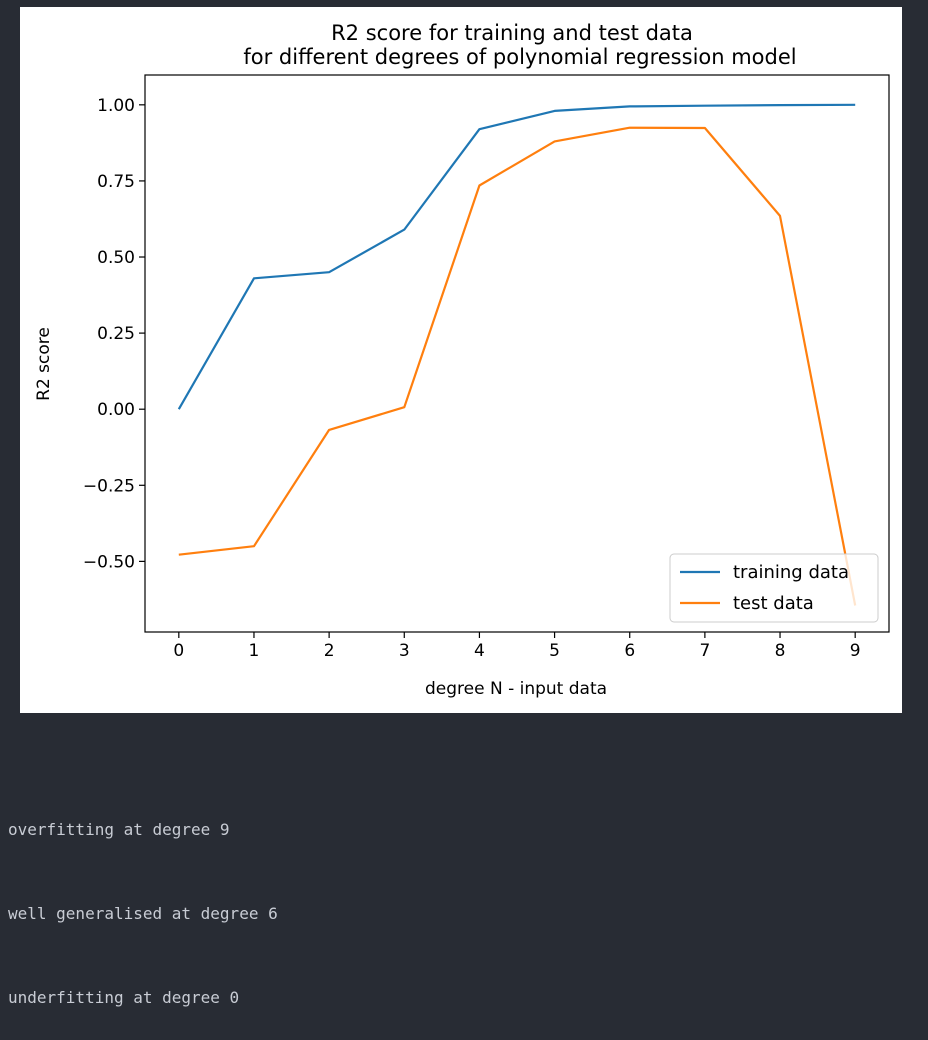  Describe the element at coordinates (704, 651) in the screenshot. I see `x-tick-label: 7` at that location.